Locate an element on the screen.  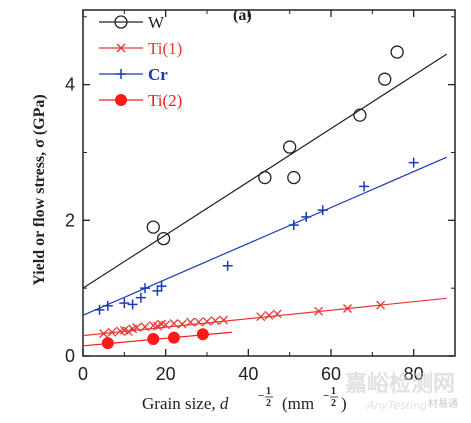
watermark-small-text: 材易通 is located at coordinates (443, 403).